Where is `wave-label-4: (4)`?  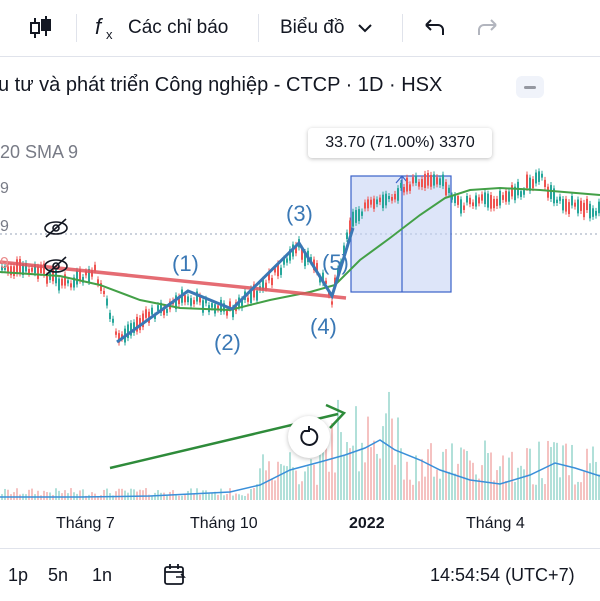
wave-label-4: (4) is located at coordinates (323, 326).